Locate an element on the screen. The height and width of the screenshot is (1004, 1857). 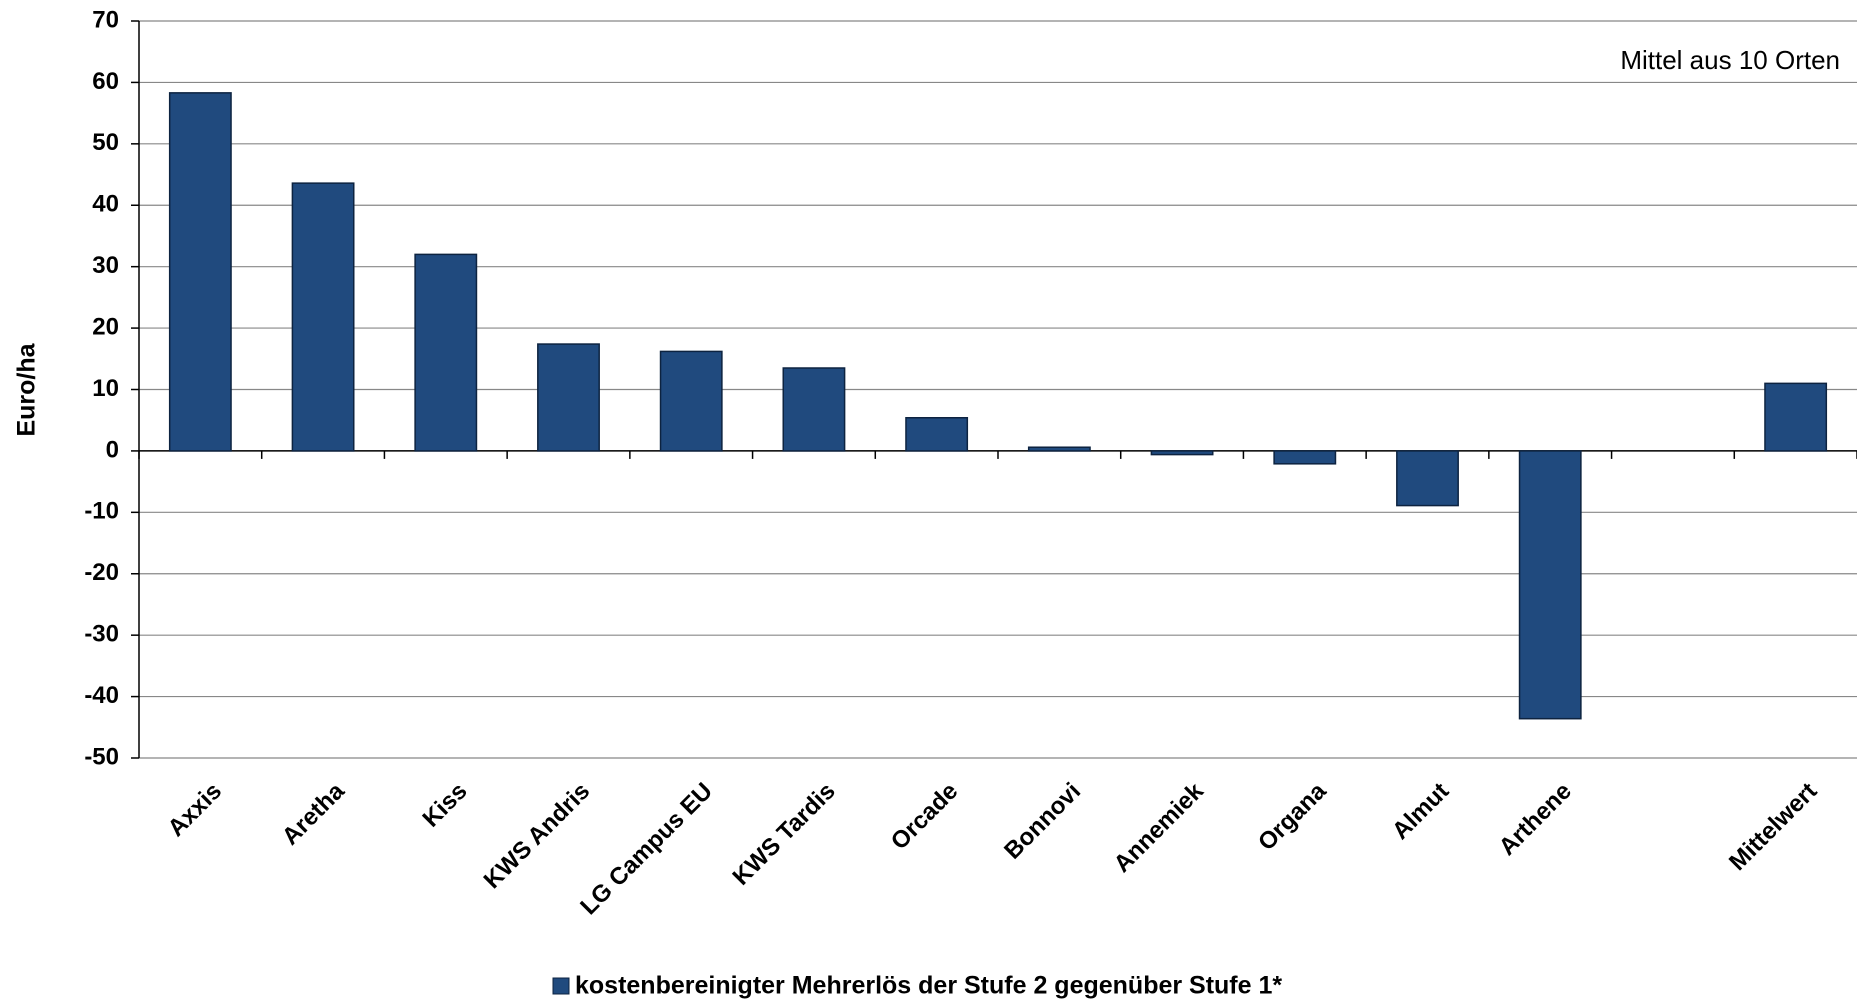
x-tick-label: Aretha is located at coordinates (313, 813).